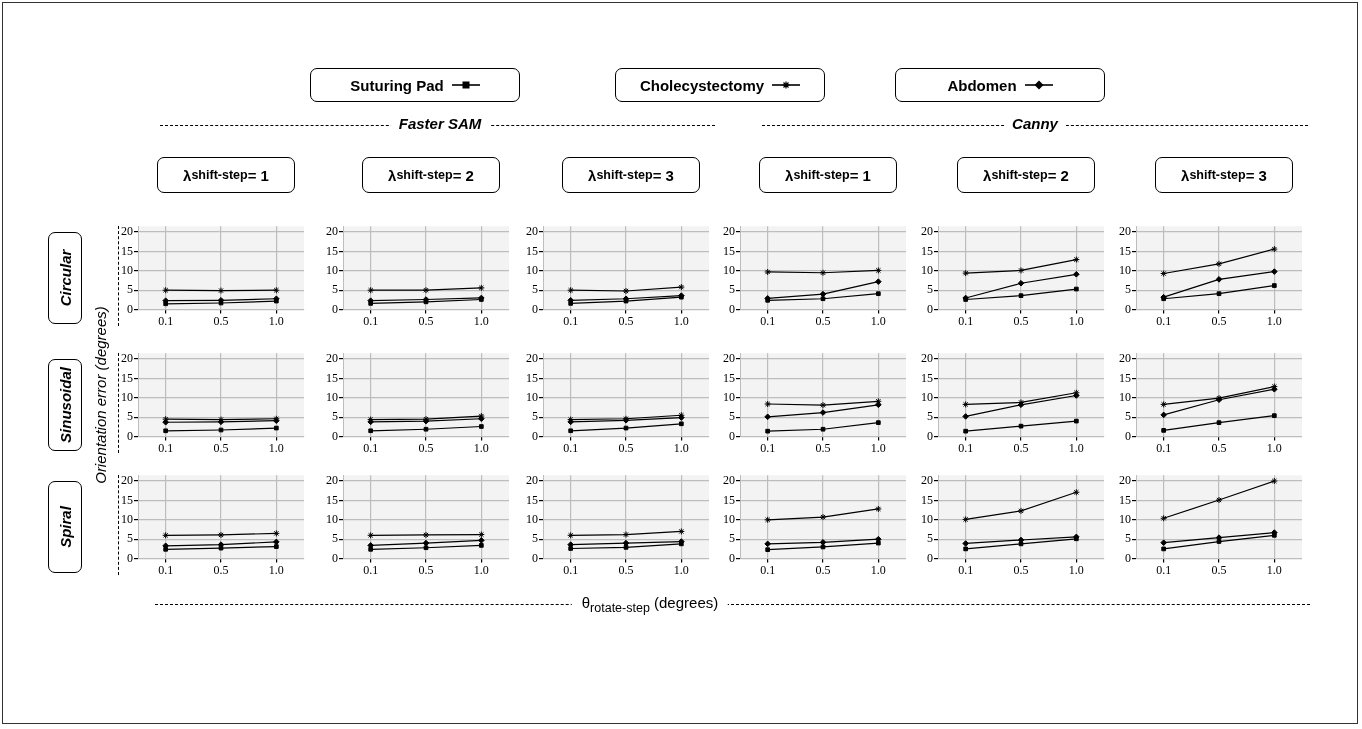  Describe the element at coordinates (650, 604) in the screenshot. I see `x-axis-title: θ$_{rotate-step}$ (degrees)` at that location.